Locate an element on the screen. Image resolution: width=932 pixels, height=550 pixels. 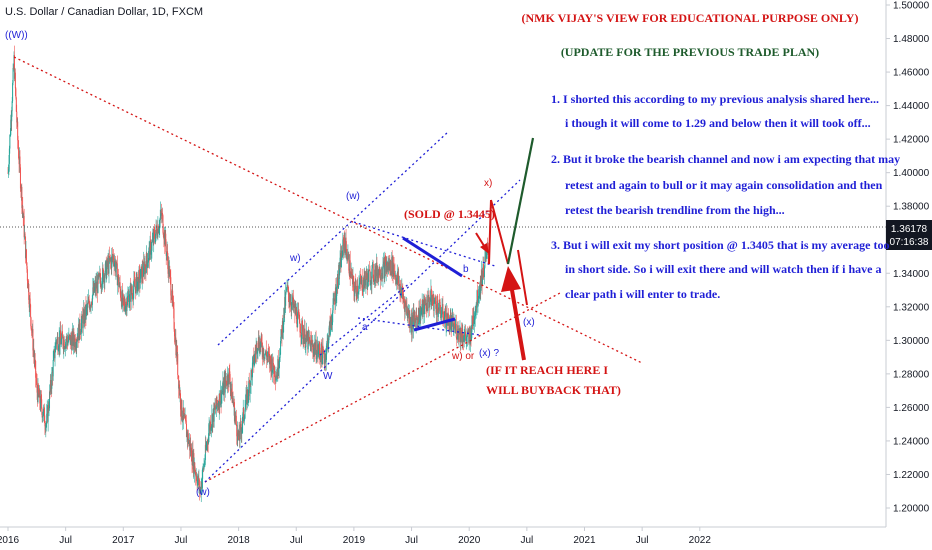
wave-label-w-top: (w) is located at coordinates (353, 196).